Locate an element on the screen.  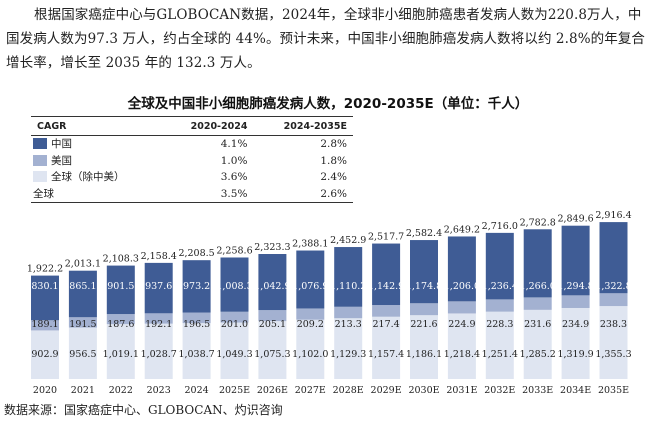
cagr-row-global: 全球 3.5% 2.6% is located at coordinates (192, 194).